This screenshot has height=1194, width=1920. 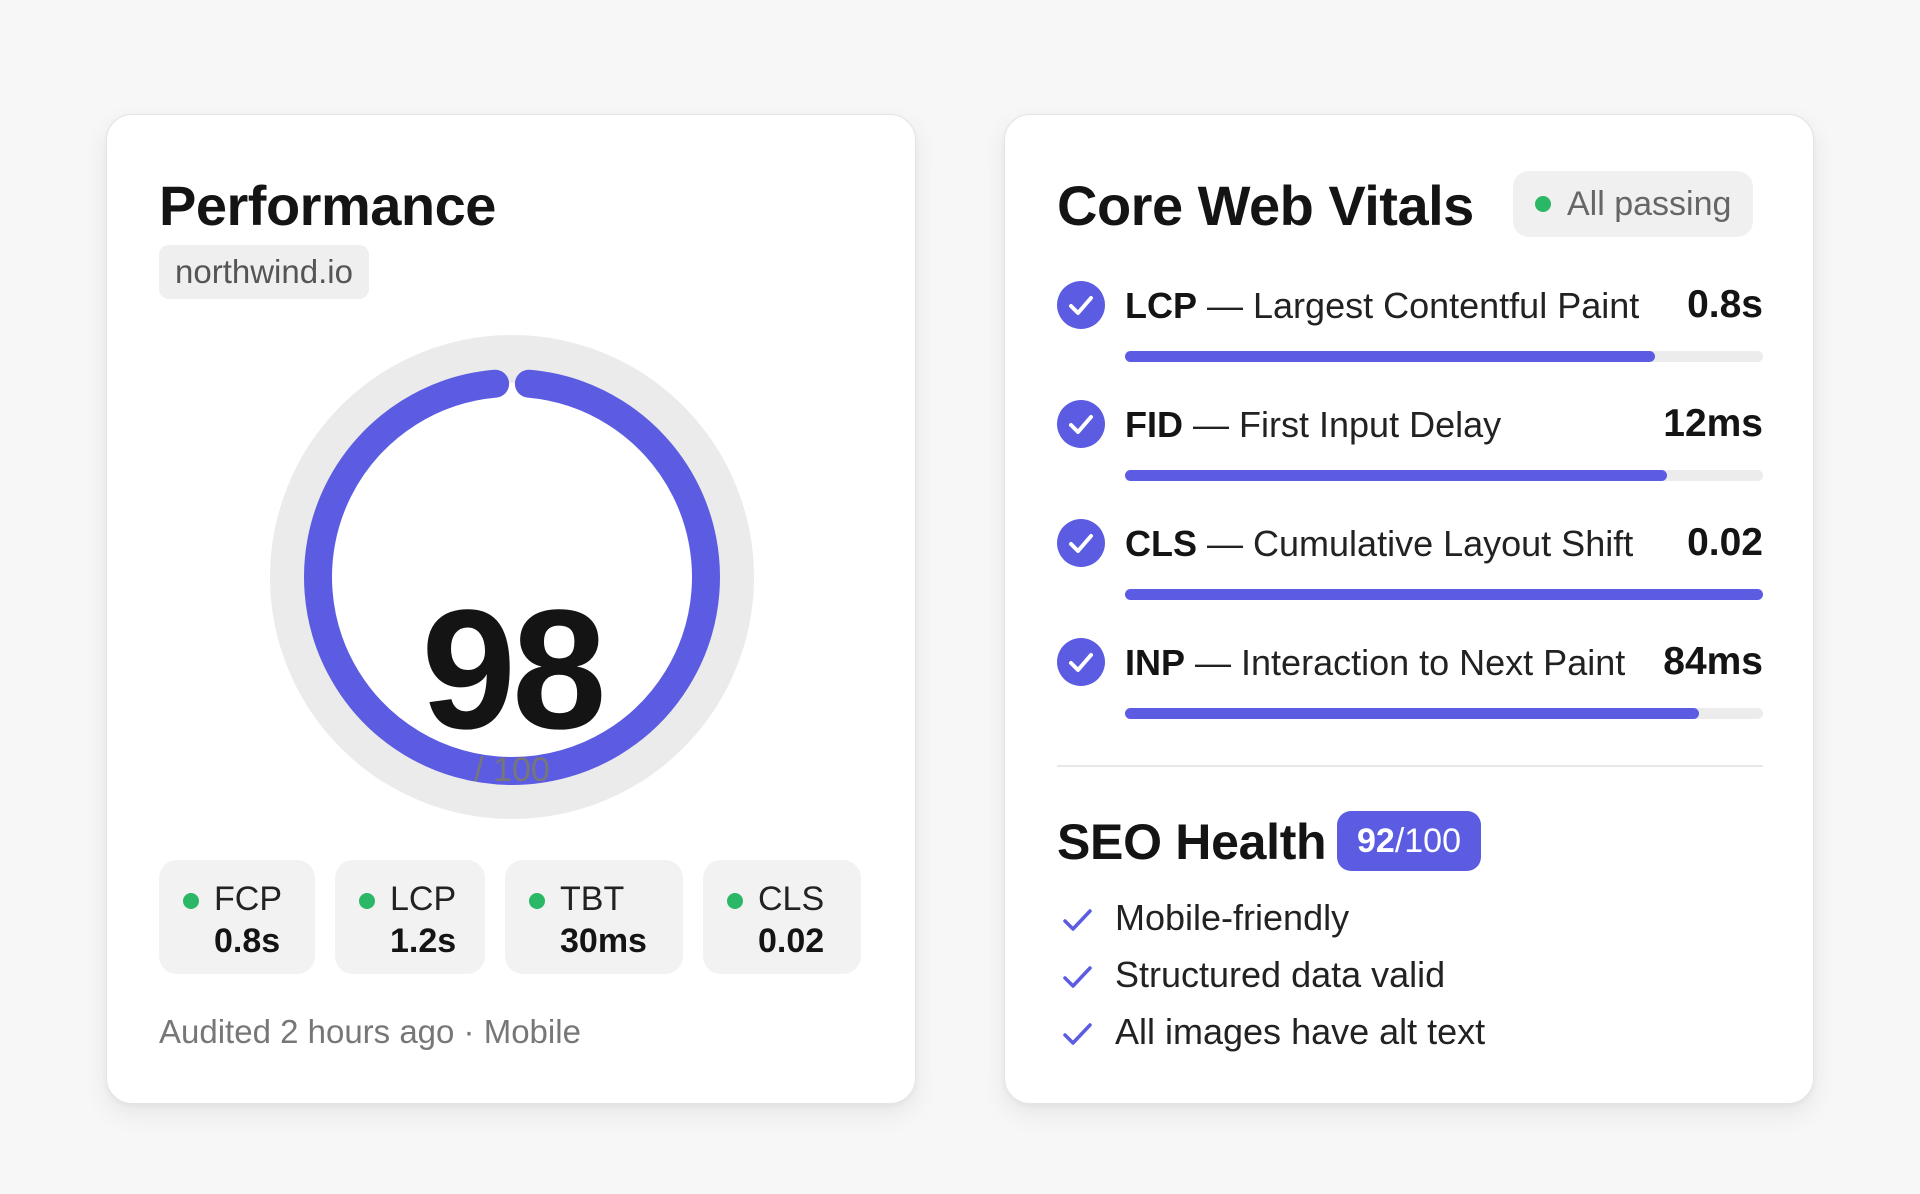 I want to click on status-badge: All passing, so click(x=1633, y=204).